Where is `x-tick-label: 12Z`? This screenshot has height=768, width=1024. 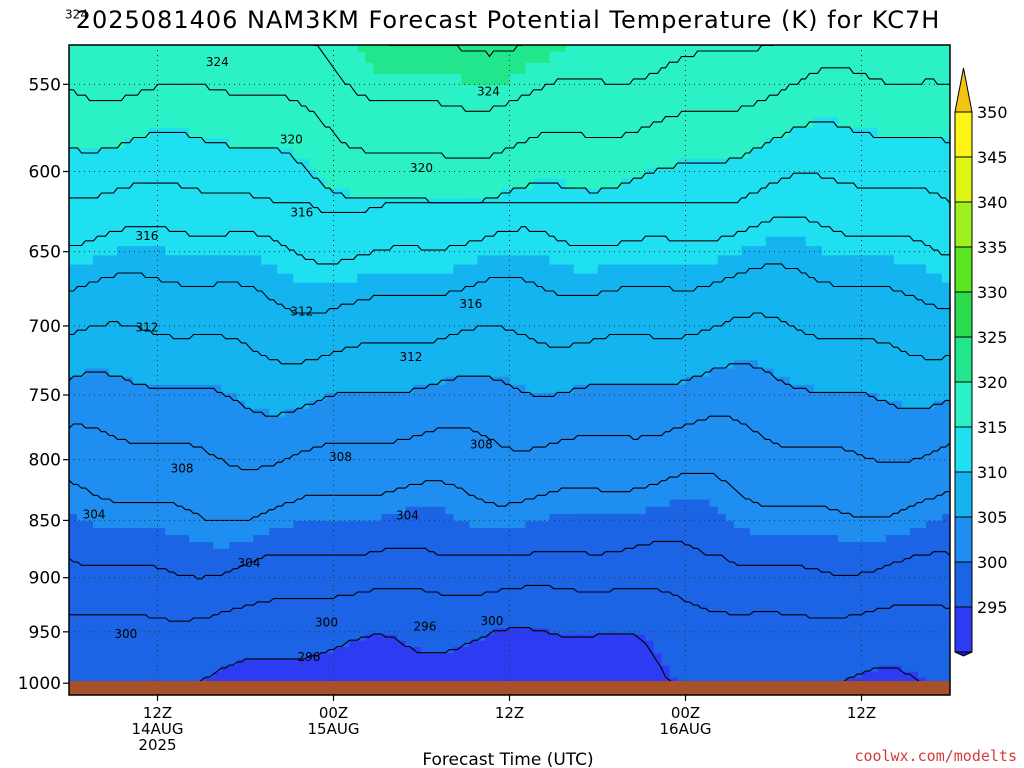
x-tick-label: 12Z is located at coordinates (157, 713).